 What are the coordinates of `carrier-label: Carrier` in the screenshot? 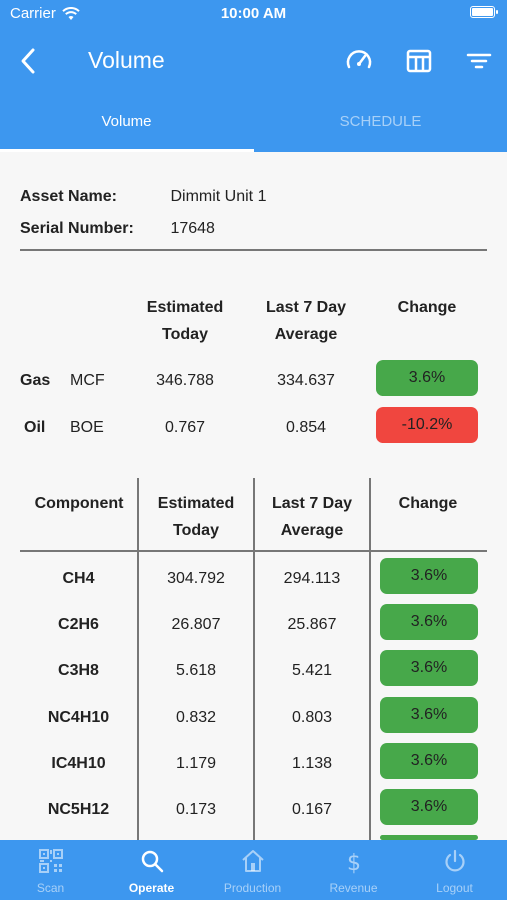 It's located at (33, 13).